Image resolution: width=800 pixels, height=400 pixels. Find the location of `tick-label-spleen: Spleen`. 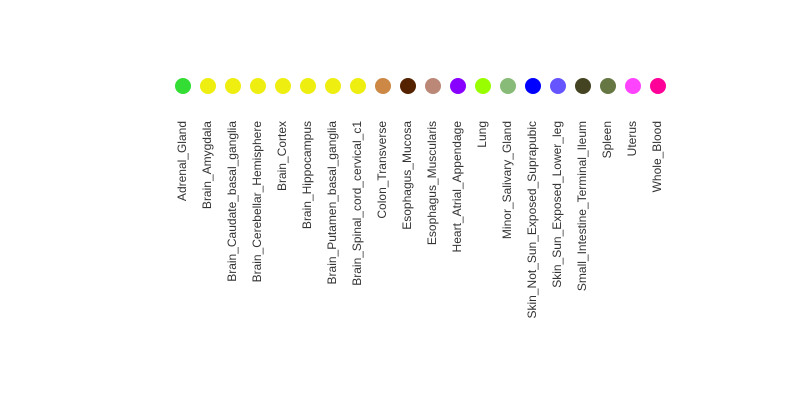

tick-label-spleen: Spleen is located at coordinates (607, 139).